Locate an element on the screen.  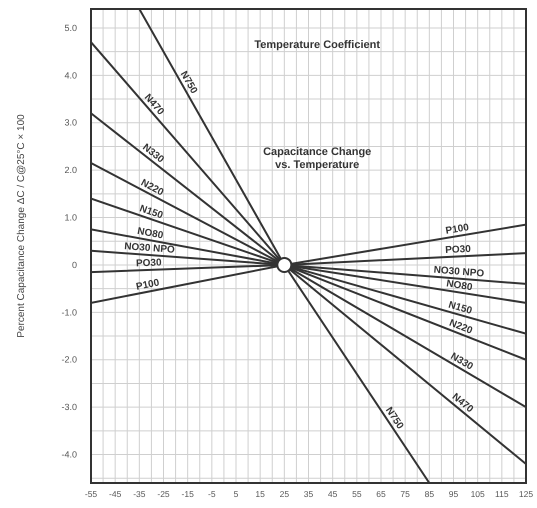
text: PO30 is located at coordinates (458, 250).